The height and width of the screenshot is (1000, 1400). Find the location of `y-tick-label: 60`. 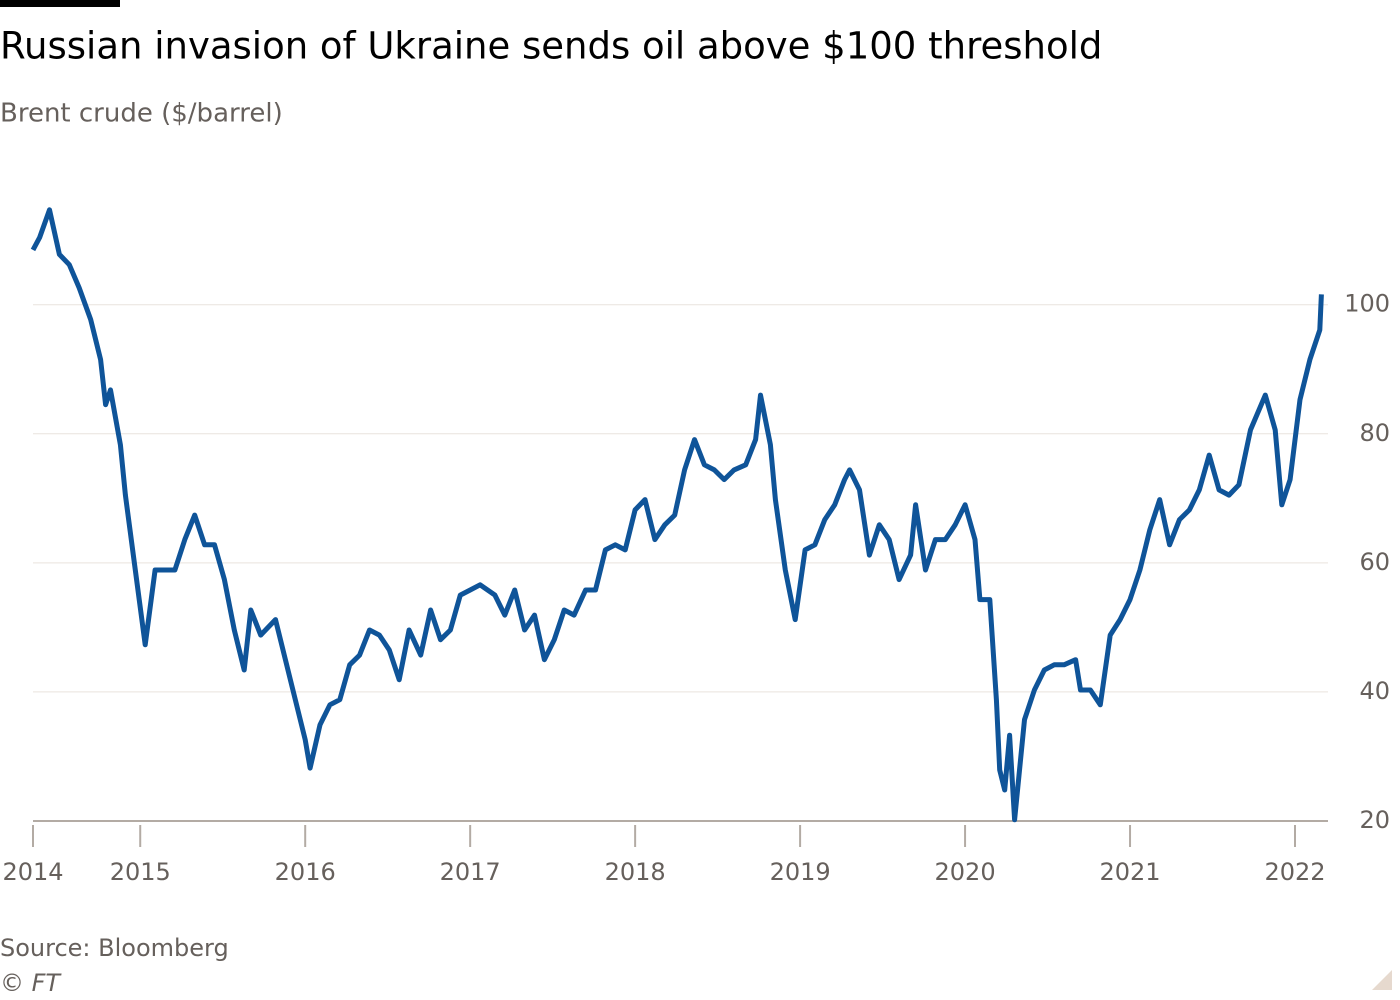

y-tick-label: 60 is located at coordinates (1374, 562).